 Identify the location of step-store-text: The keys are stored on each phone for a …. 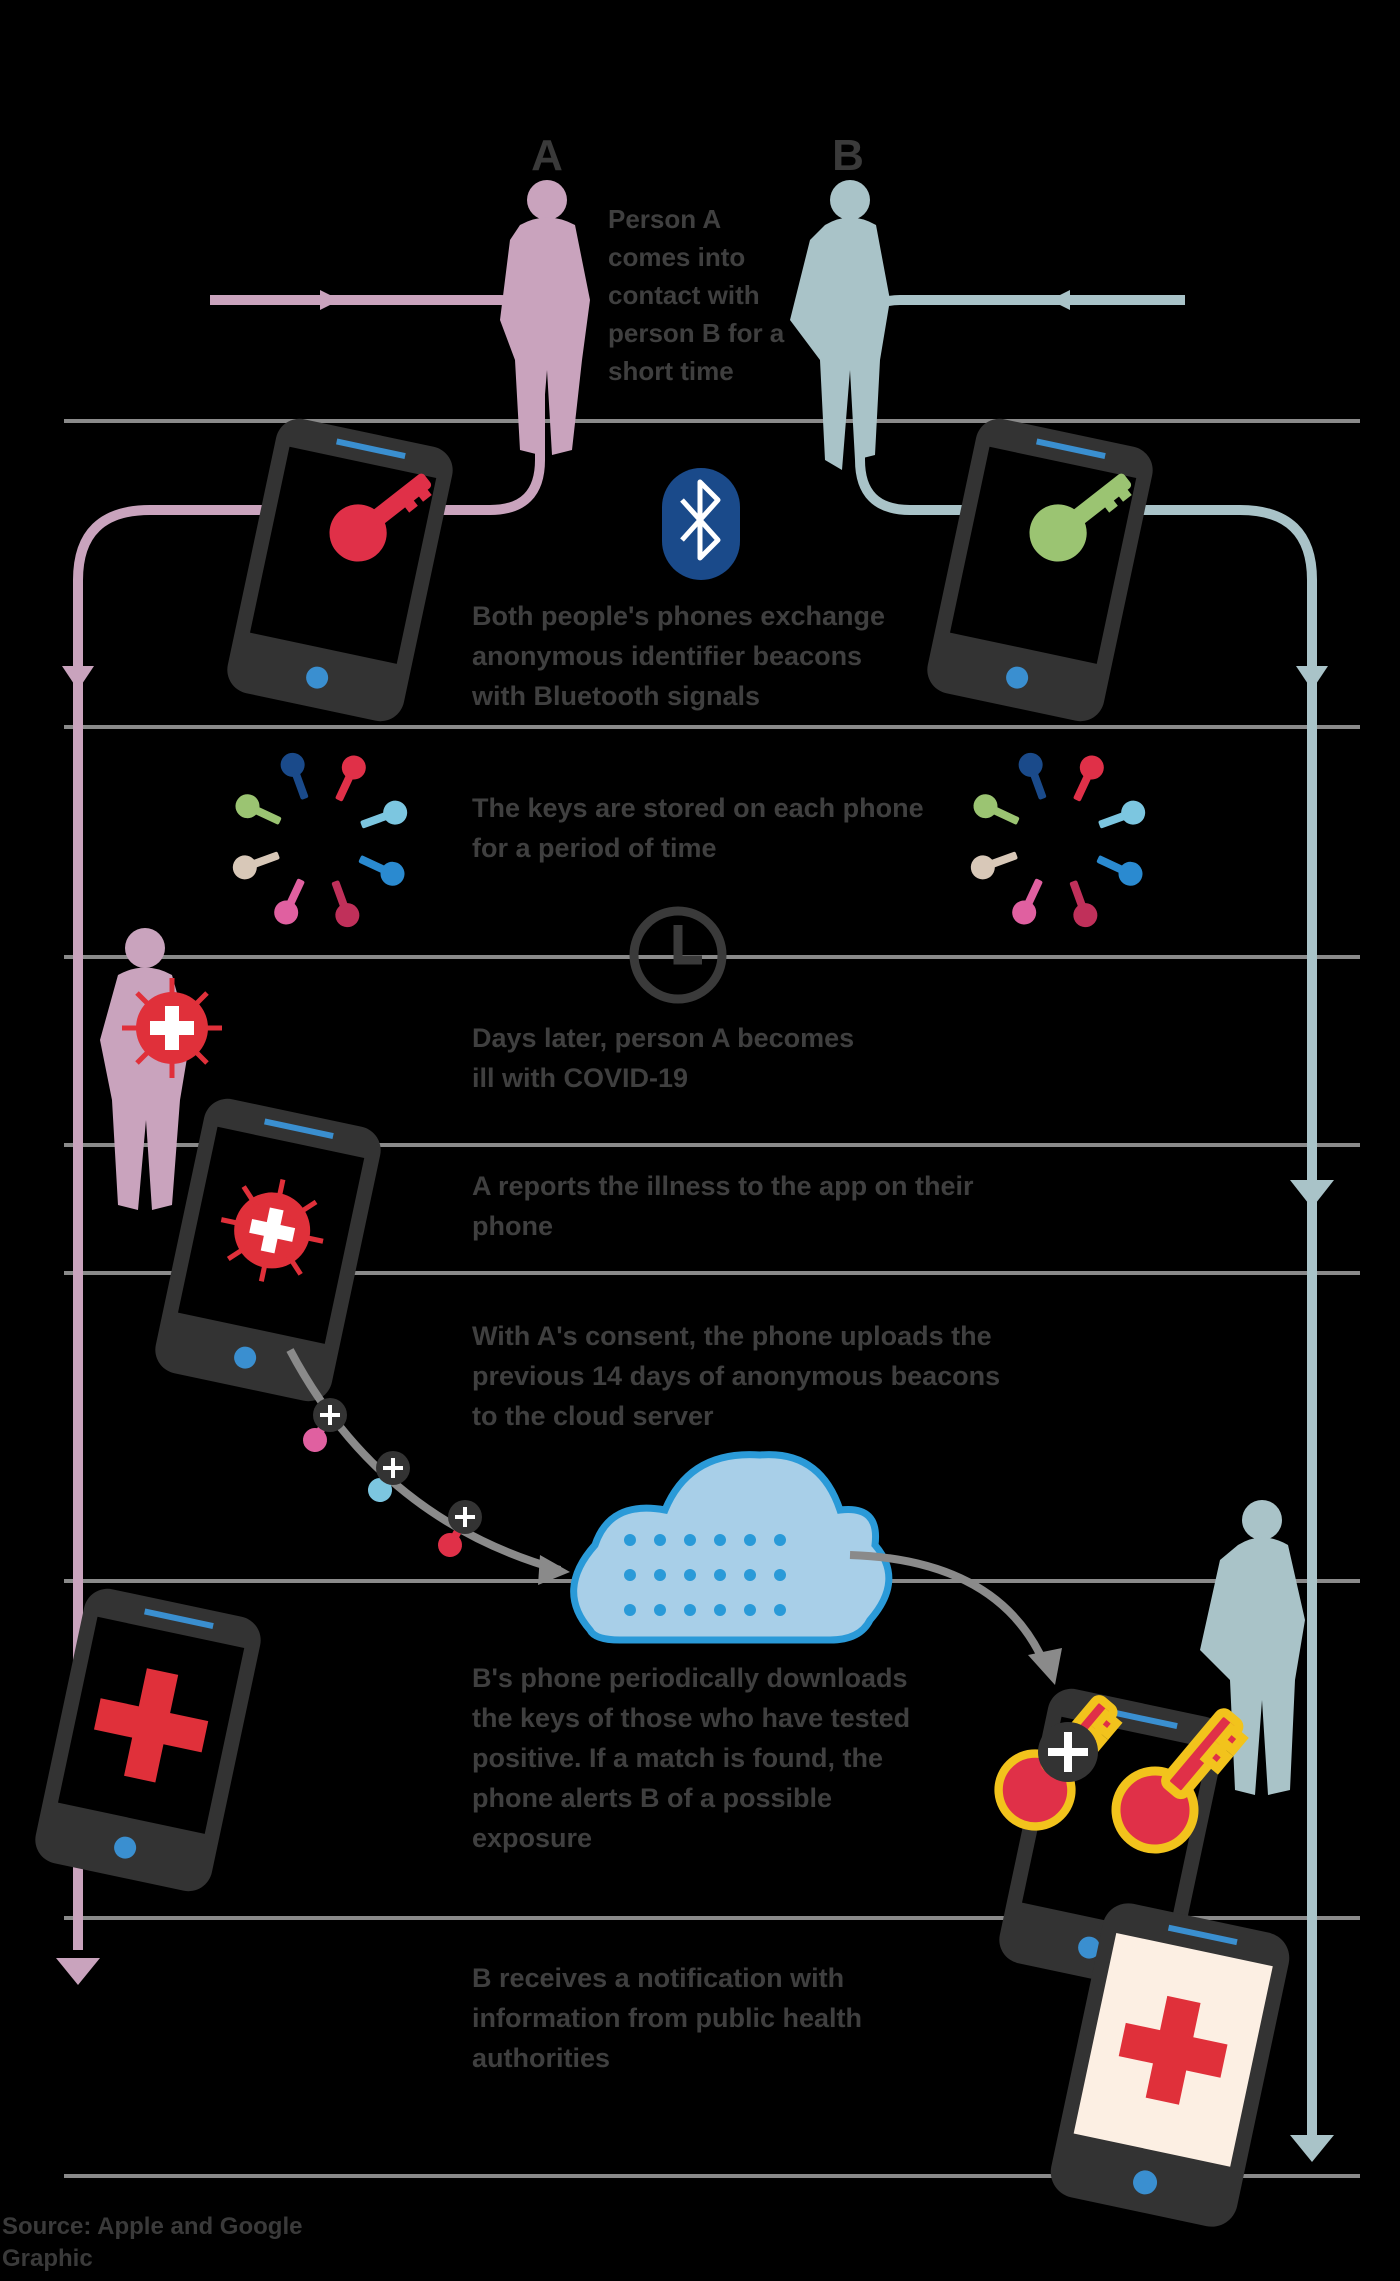
(698, 828).